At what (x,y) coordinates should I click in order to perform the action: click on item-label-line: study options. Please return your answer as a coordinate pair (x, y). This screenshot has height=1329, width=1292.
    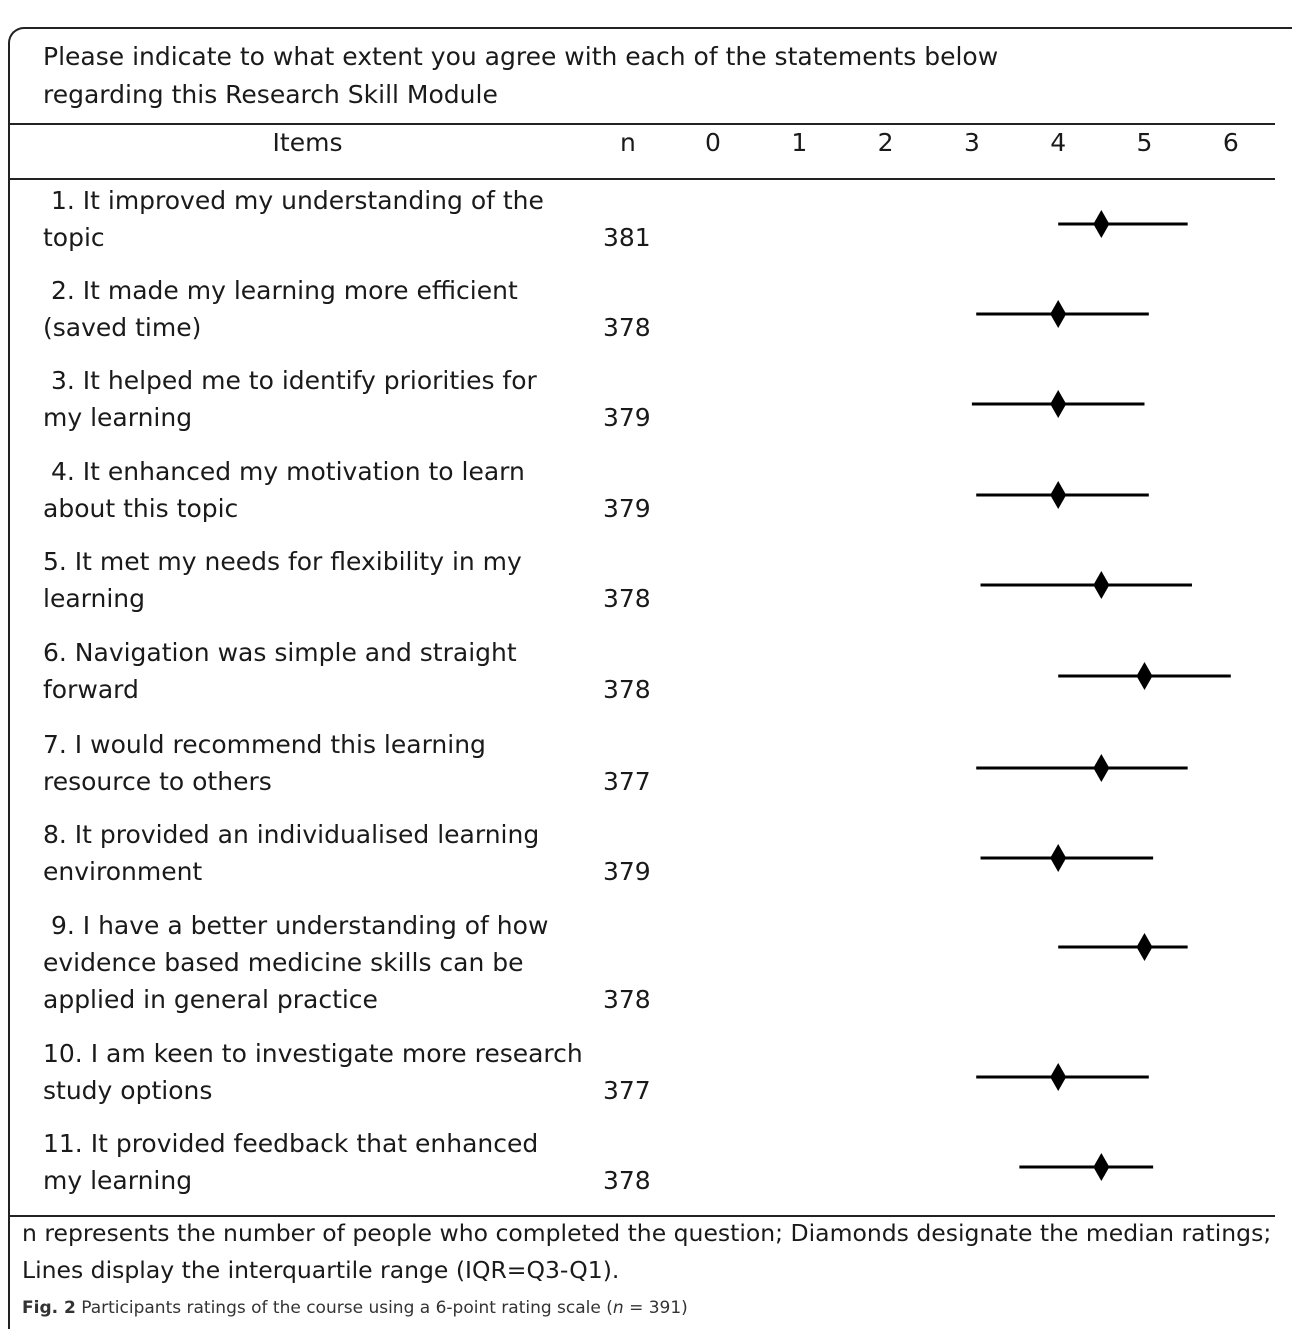
    Looking at the image, I should click on (128, 1090).